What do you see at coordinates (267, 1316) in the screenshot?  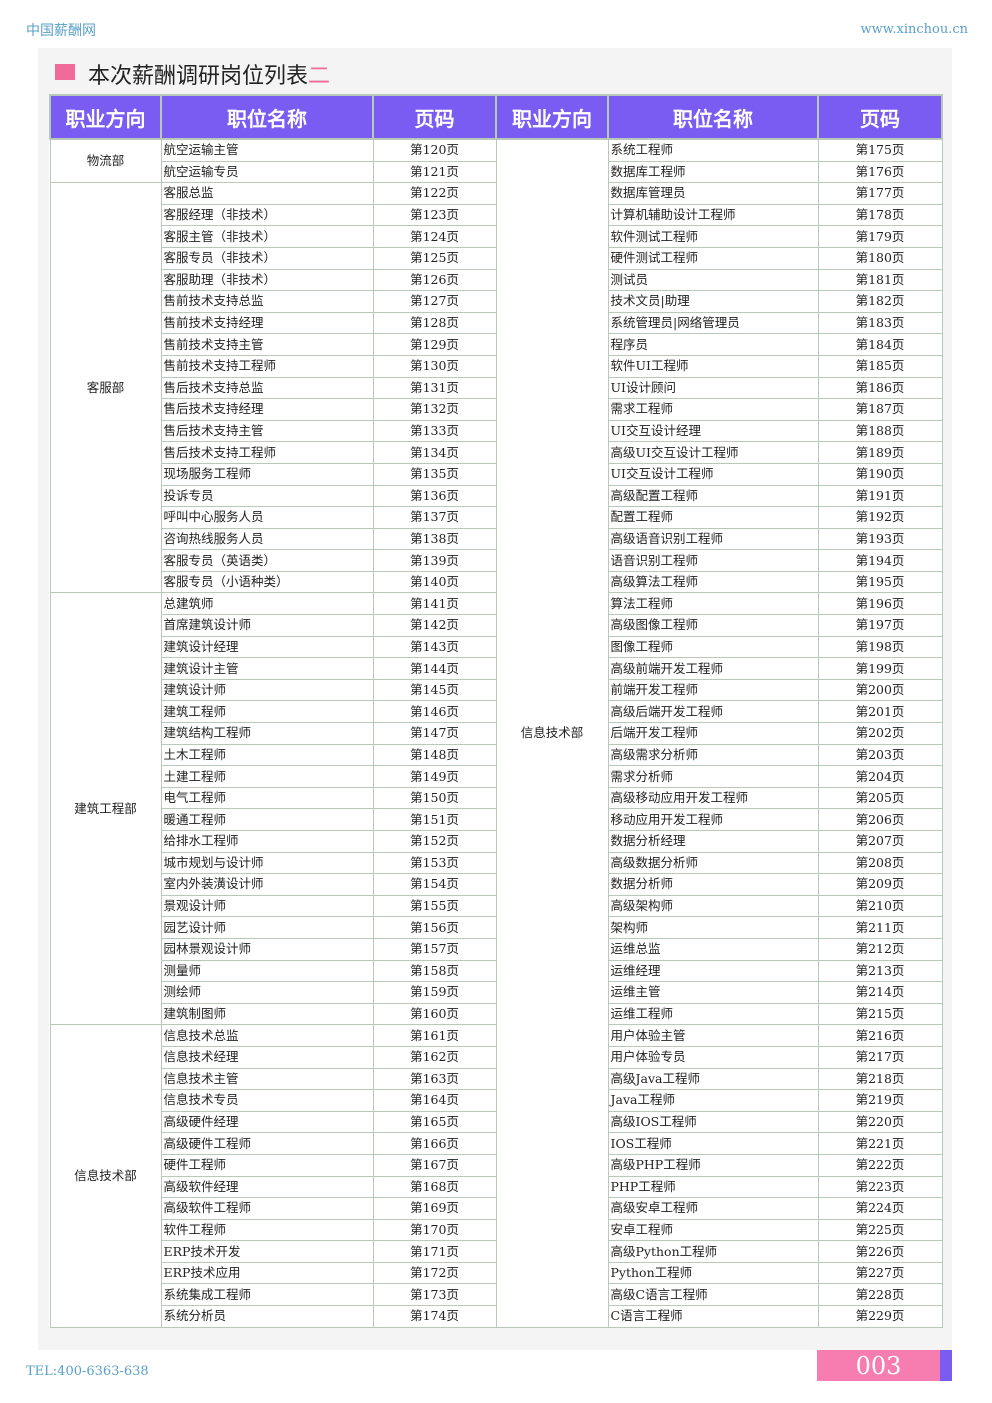 I see `position-name: 系统分析员` at bounding box center [267, 1316].